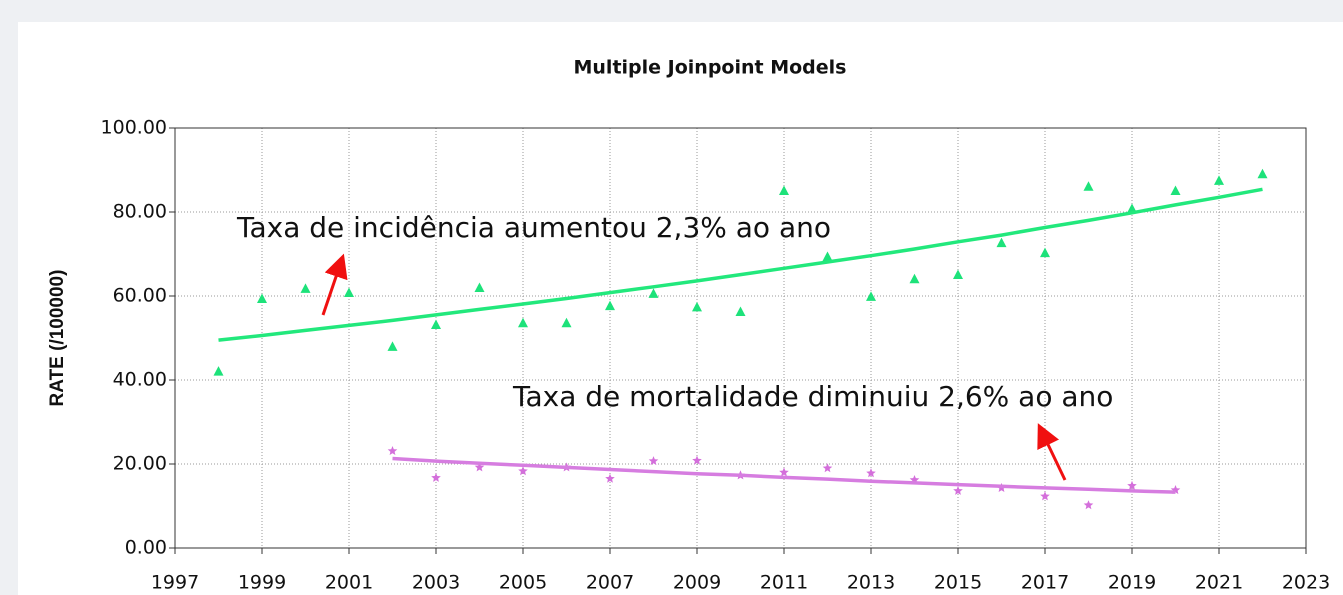 This screenshot has height=595, width=1343. What do you see at coordinates (140, 380) in the screenshot?
I see `y-tick-label: 40.00` at bounding box center [140, 380].